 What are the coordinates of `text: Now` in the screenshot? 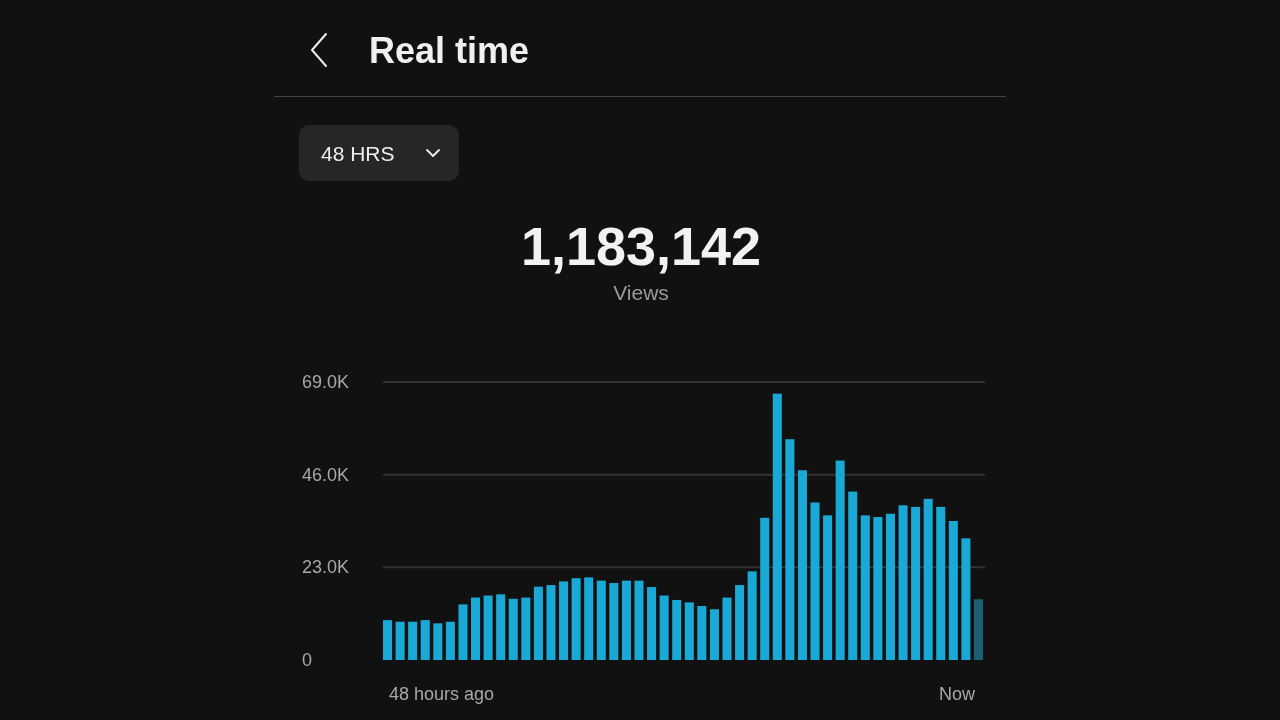 It's located at (957, 694).